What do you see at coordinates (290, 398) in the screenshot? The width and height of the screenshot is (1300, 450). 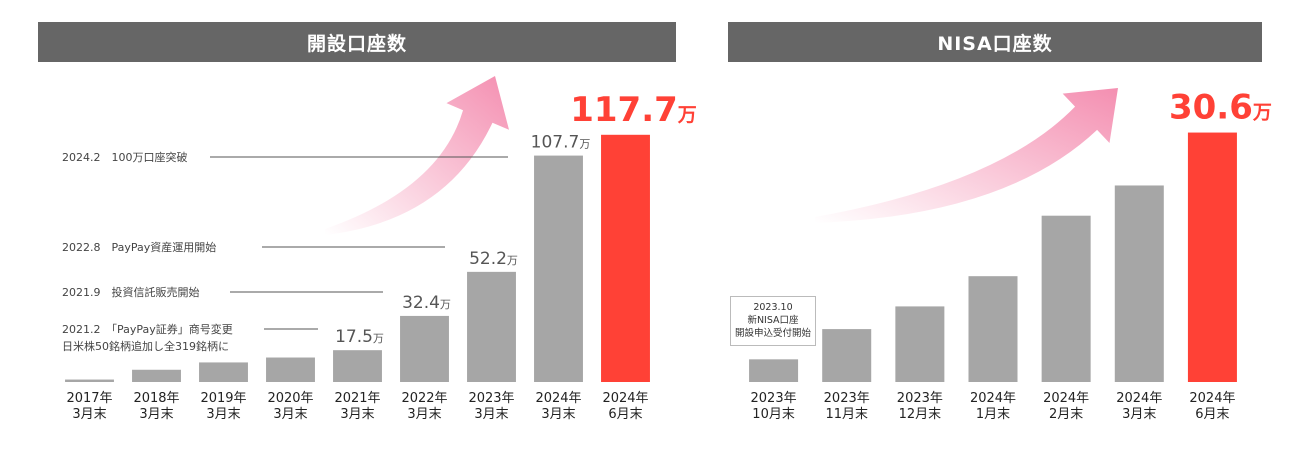 I see `x-tick-label: 2020年` at bounding box center [290, 398].